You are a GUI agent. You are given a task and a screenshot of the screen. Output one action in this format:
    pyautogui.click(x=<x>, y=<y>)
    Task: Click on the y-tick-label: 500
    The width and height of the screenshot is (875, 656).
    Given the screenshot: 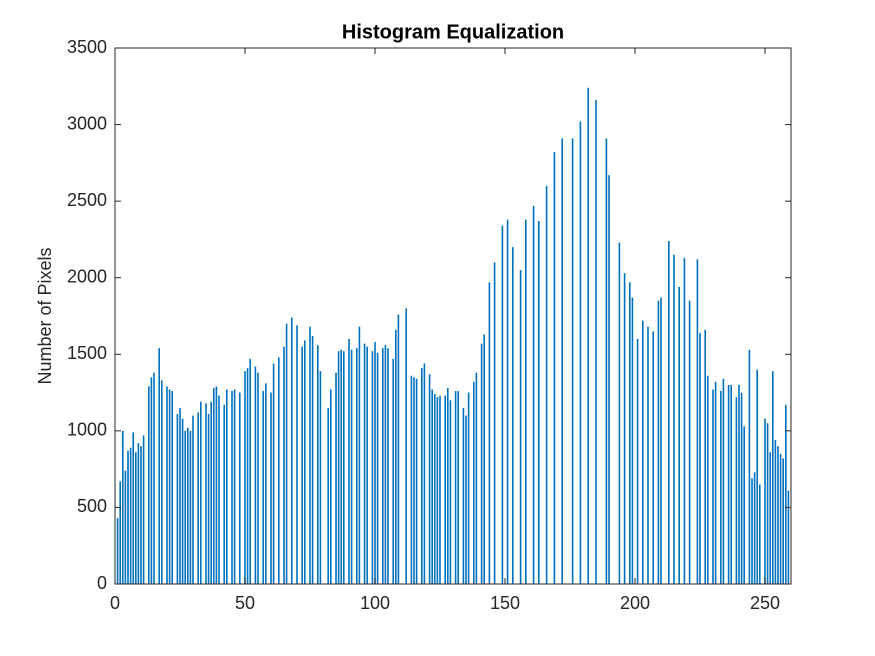 What is the action you would take?
    pyautogui.click(x=92, y=506)
    